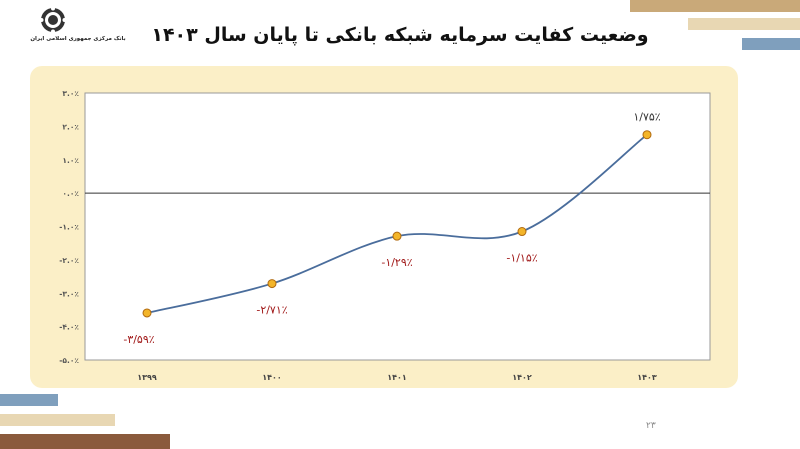 This screenshot has height=449, width=800. Describe the element at coordinates (715, 6) in the screenshot. I see `decor-stripe-top-tan` at that location.